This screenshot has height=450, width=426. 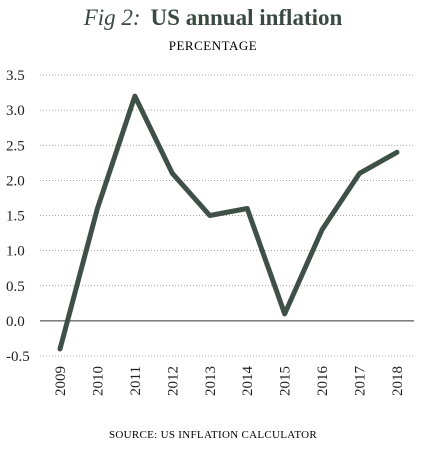 I want to click on y-tick-label: 2.5, so click(x=15, y=146).